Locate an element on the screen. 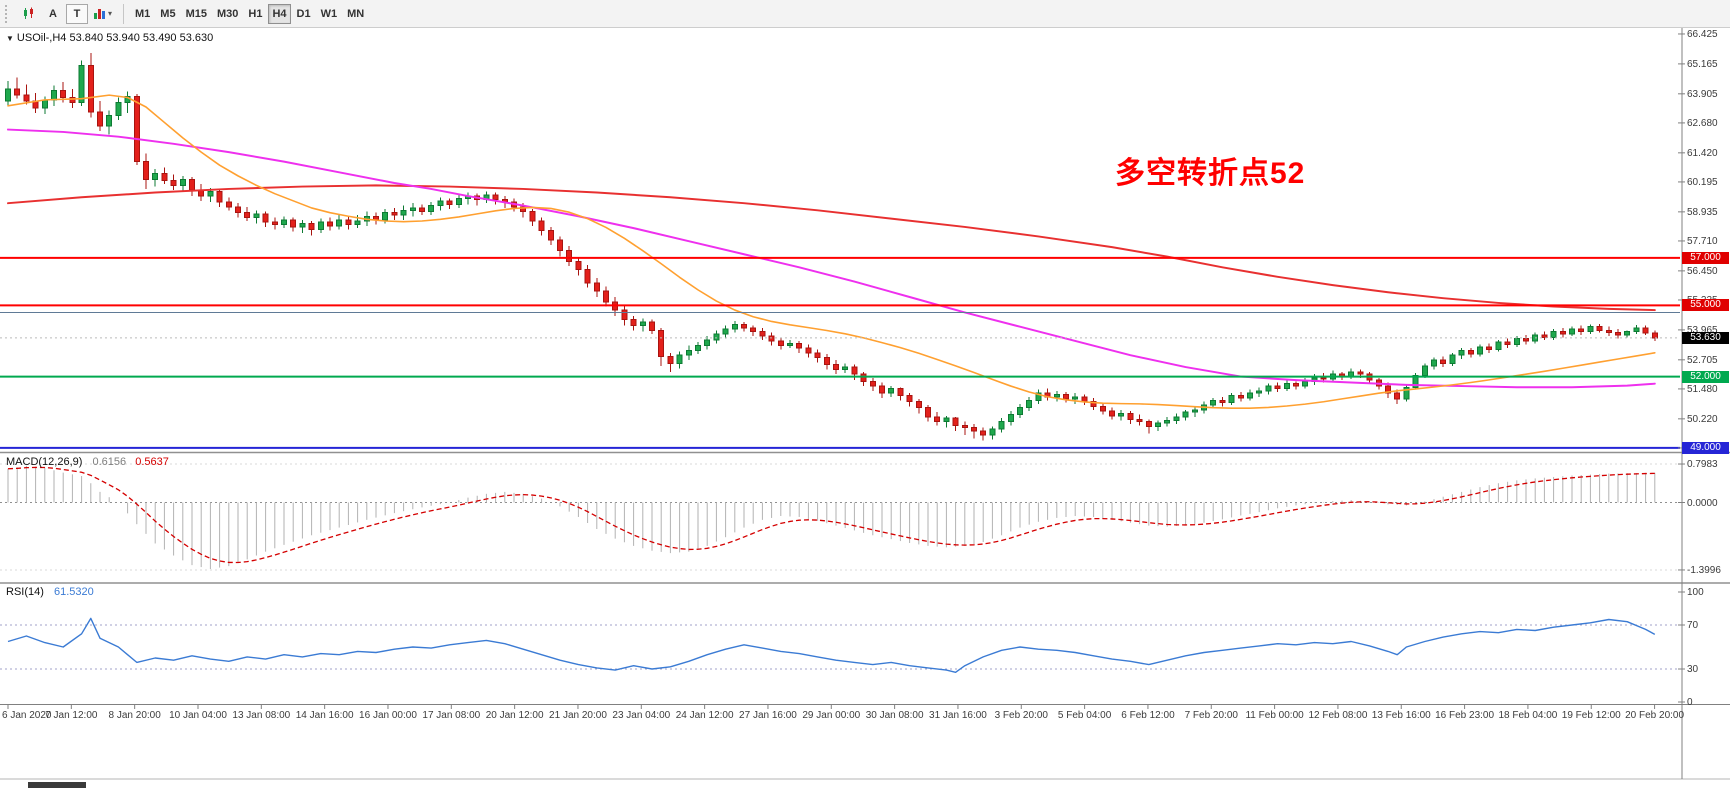 Image resolution: width=1730 pixels, height=793 pixels. rsi-axis-label: 70 is located at coordinates (1693, 625).